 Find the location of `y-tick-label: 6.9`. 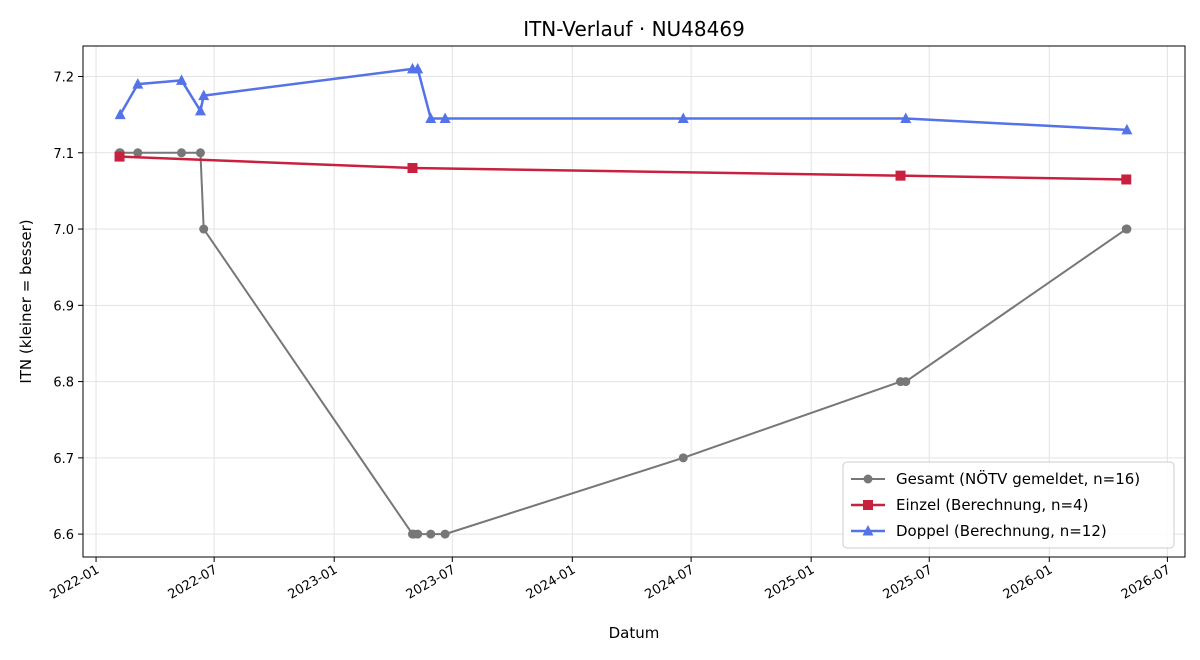

y-tick-label: 6.9 is located at coordinates (63, 306).